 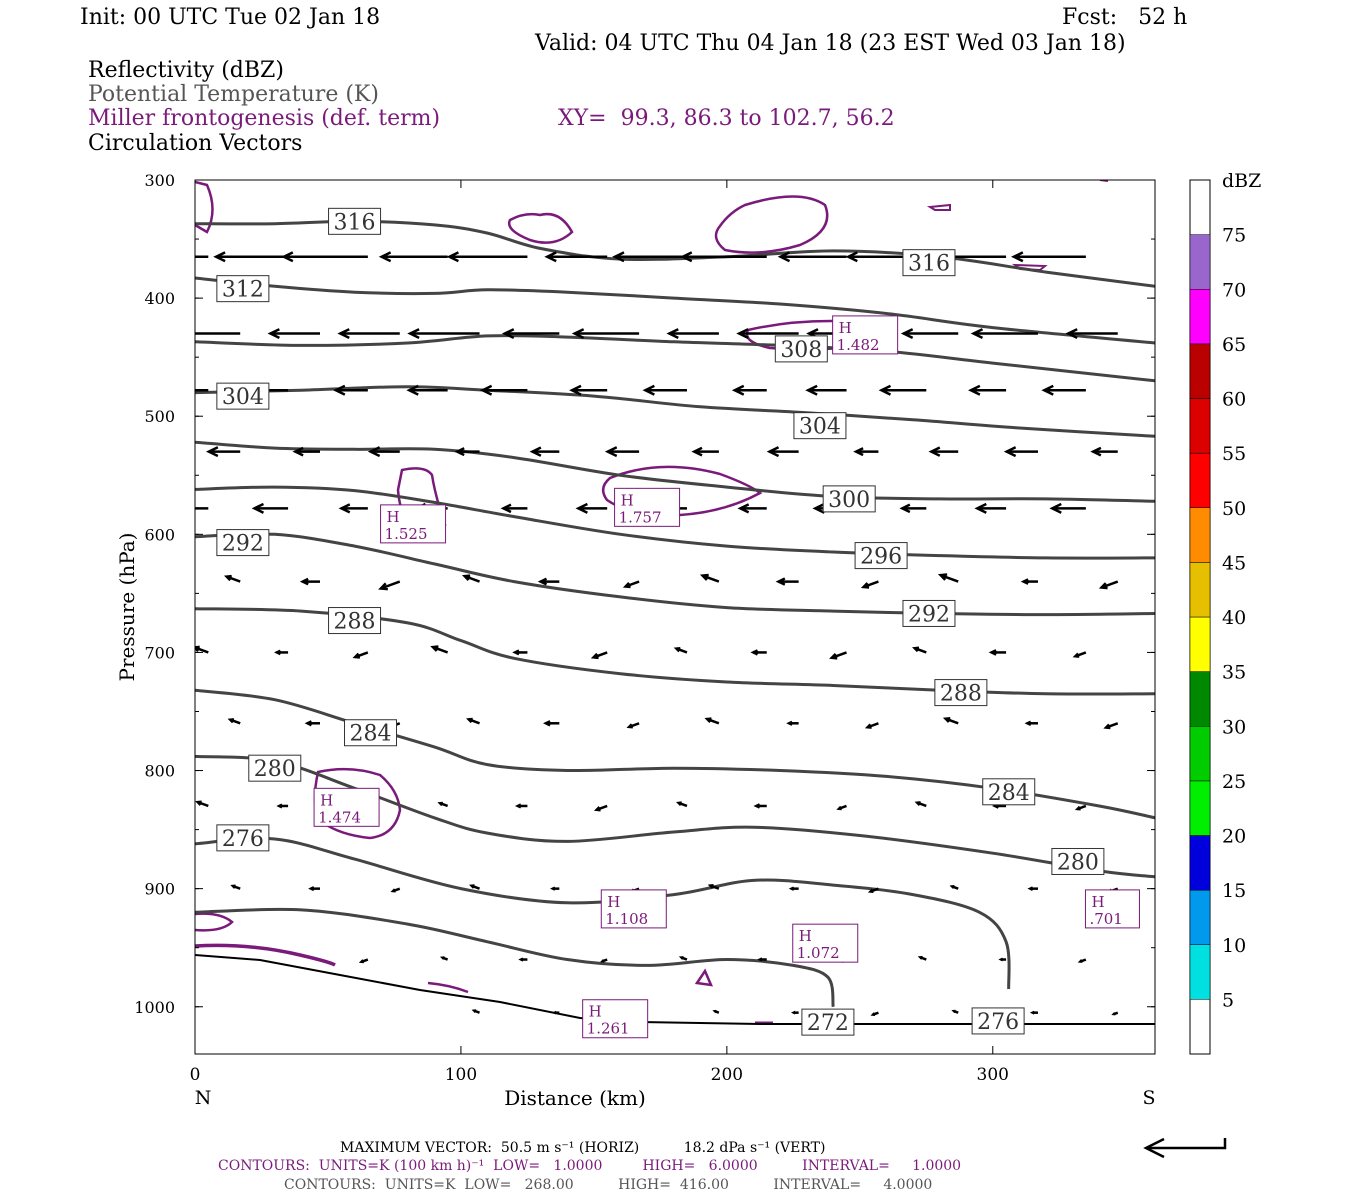 What do you see at coordinates (127, 607) in the screenshot?
I see `y-axis-title: Pressure (hPa)` at bounding box center [127, 607].